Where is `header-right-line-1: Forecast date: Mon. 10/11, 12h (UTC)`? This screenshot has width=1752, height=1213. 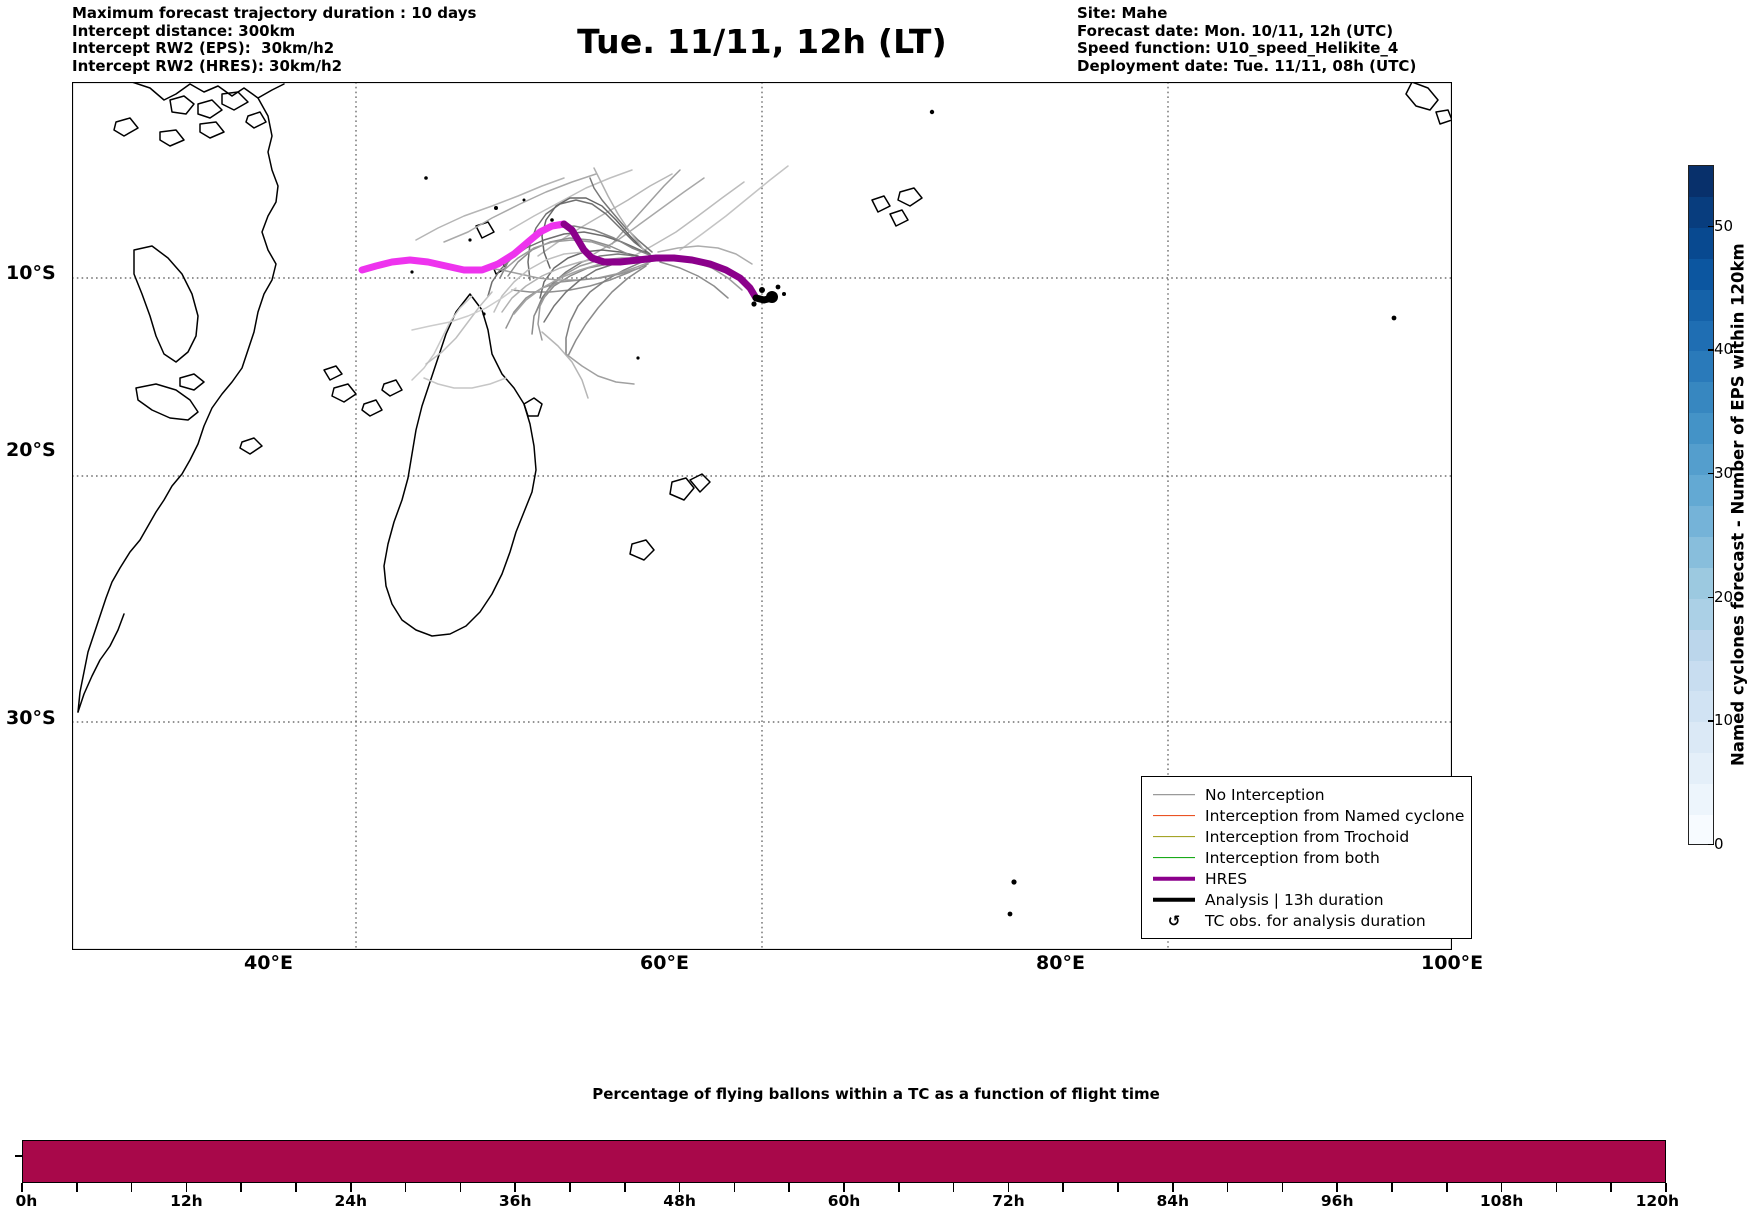 header-right-line-1: Forecast date: Mon. 10/11, 12h (UTC) is located at coordinates (1235, 30).